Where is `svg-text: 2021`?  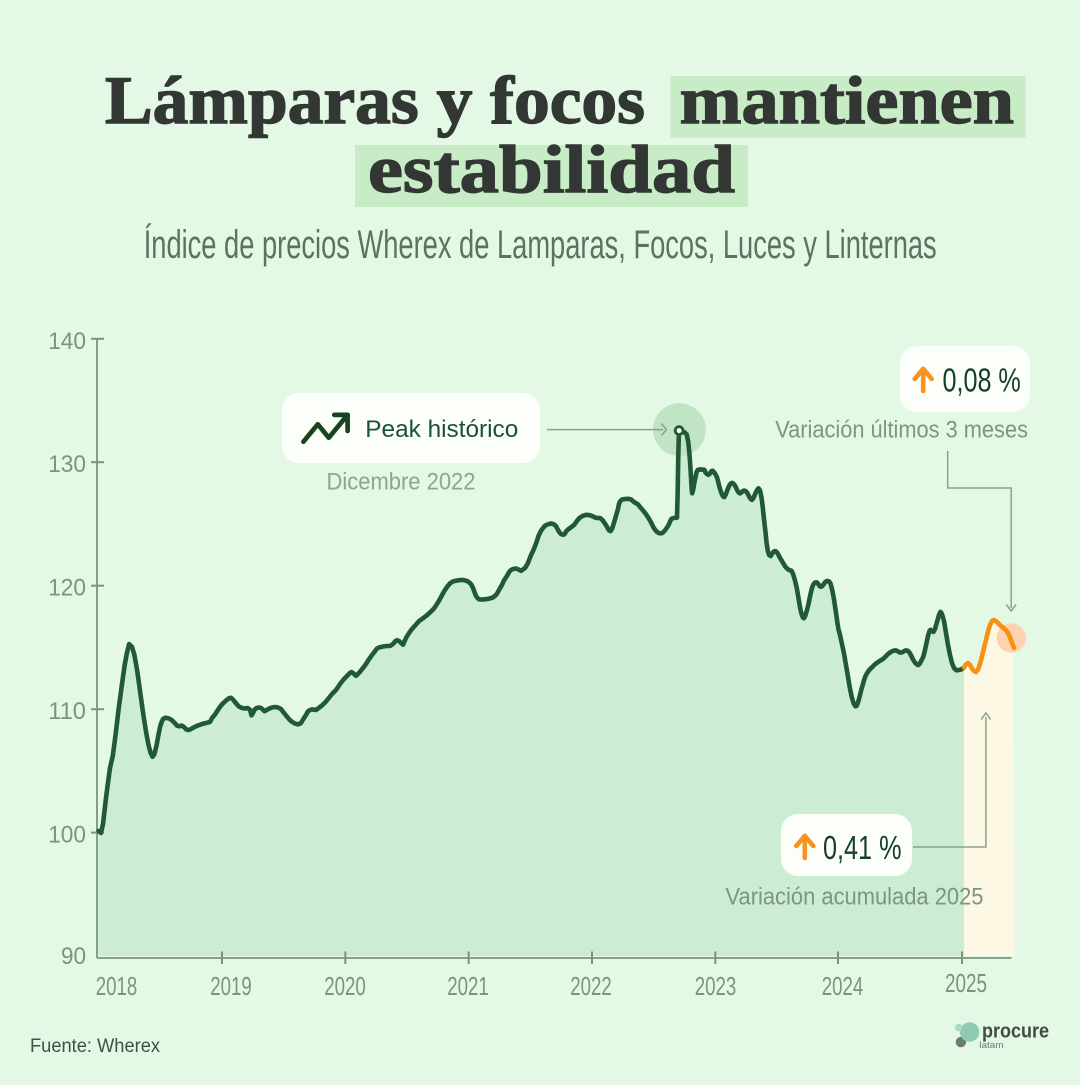 svg-text: 2021 is located at coordinates (468, 987).